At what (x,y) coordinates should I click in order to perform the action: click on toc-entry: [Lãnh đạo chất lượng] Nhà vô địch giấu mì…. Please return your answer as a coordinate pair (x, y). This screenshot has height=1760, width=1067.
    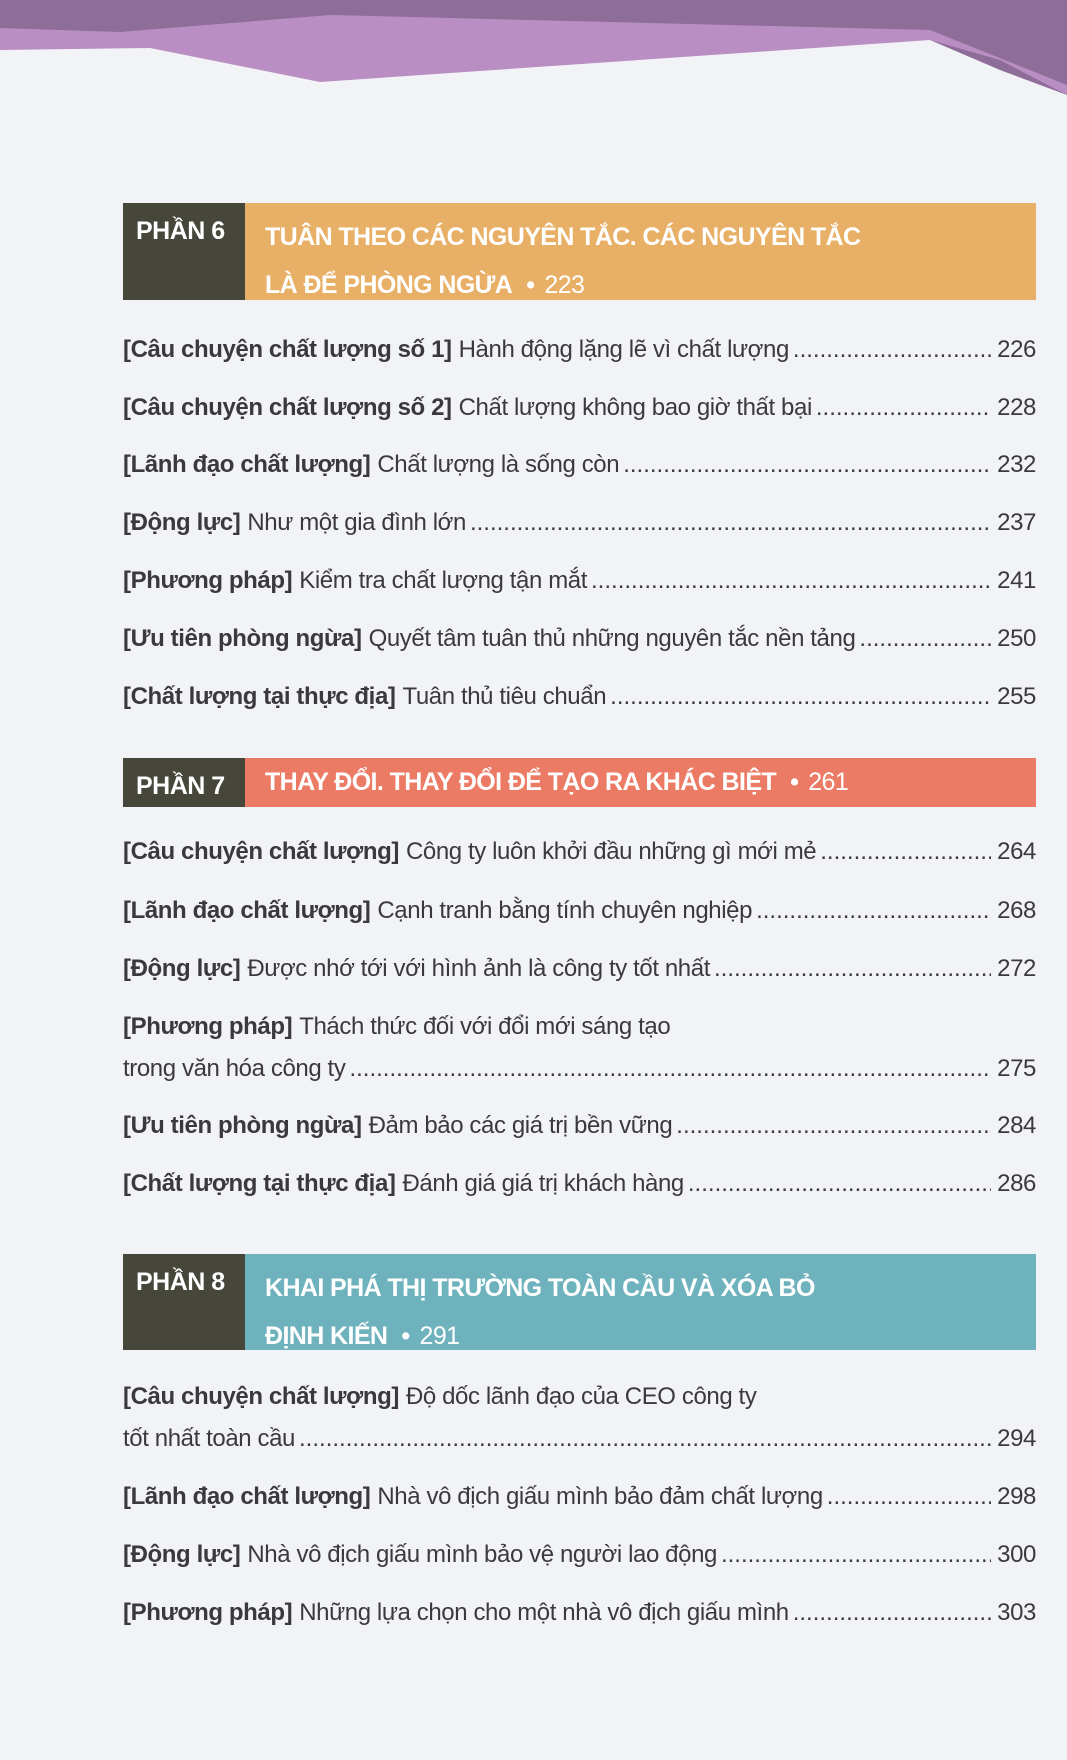
    Looking at the image, I should click on (579, 1504).